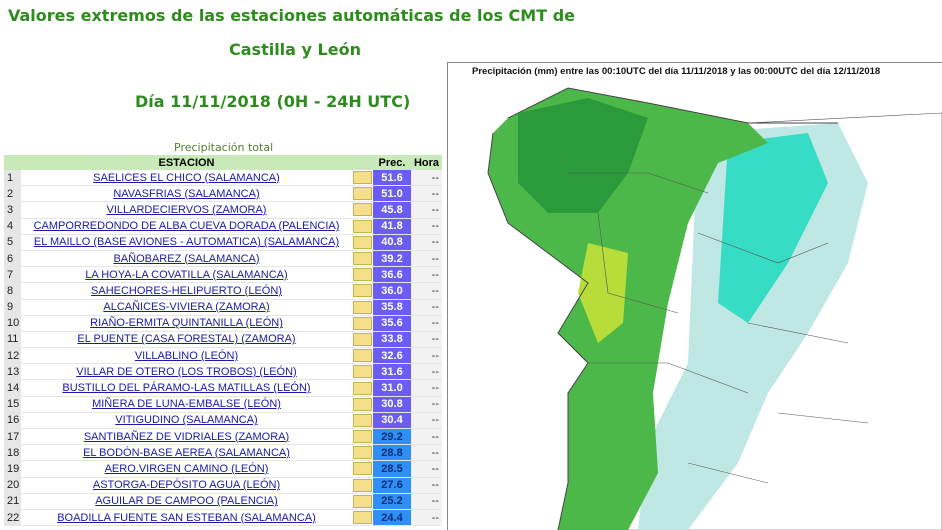 Image resolution: width=942 pixels, height=530 pixels. I want to click on row-number: 10, so click(12, 323).